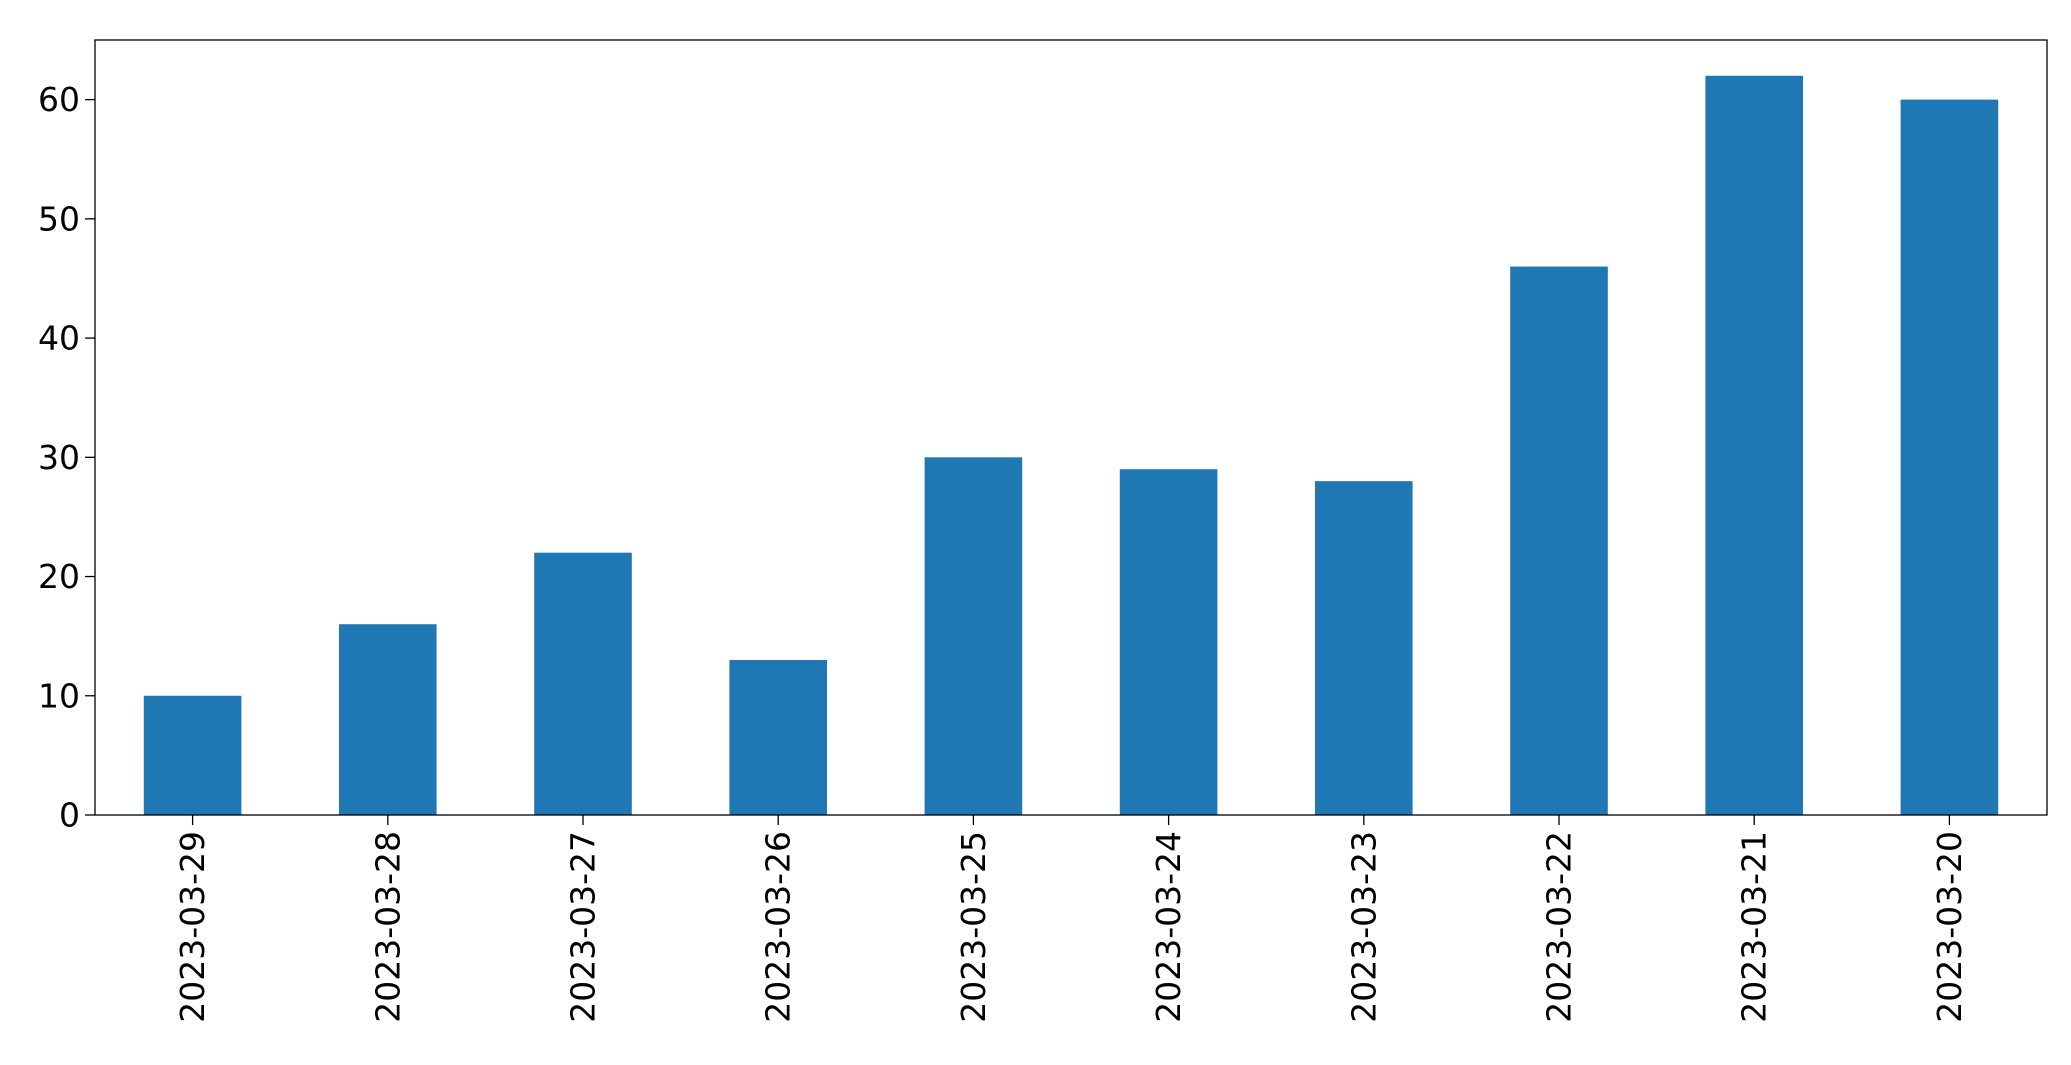 The image size is (2071, 1065). I want to click on x-tick-label: 2023-03-29, so click(192, 927).